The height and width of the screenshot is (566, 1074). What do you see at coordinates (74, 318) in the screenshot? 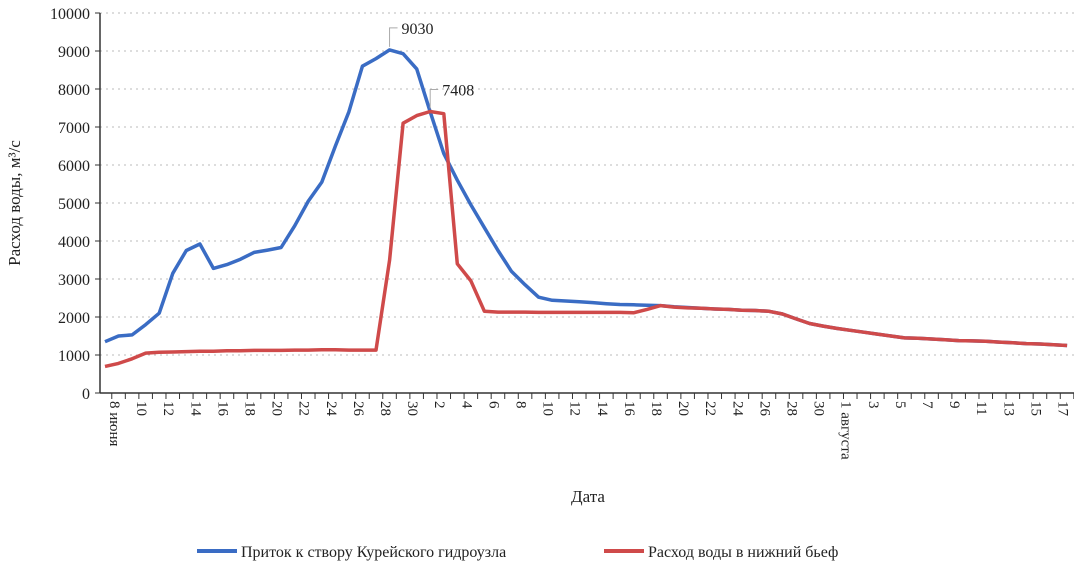
I see `y-tick-label: 2000` at bounding box center [74, 318].